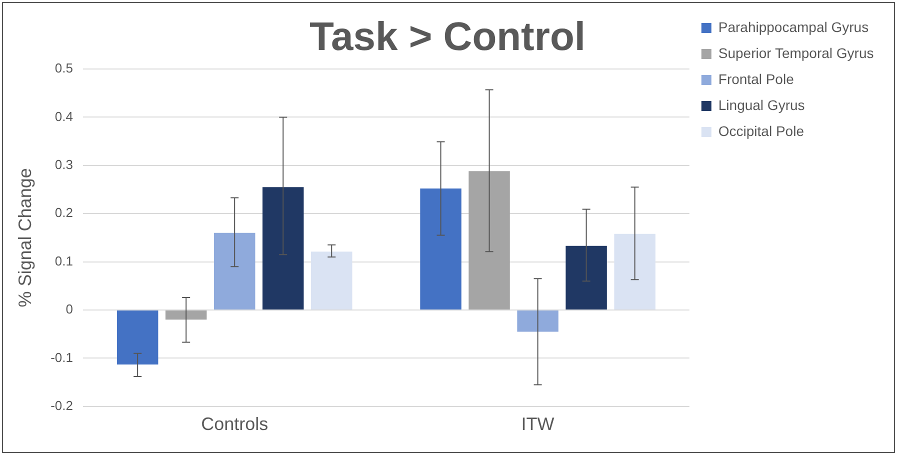 Image resolution: width=899 pixels, height=457 pixels. What do you see at coordinates (234, 424) in the screenshot?
I see `x-tick-label: Controls` at bounding box center [234, 424].